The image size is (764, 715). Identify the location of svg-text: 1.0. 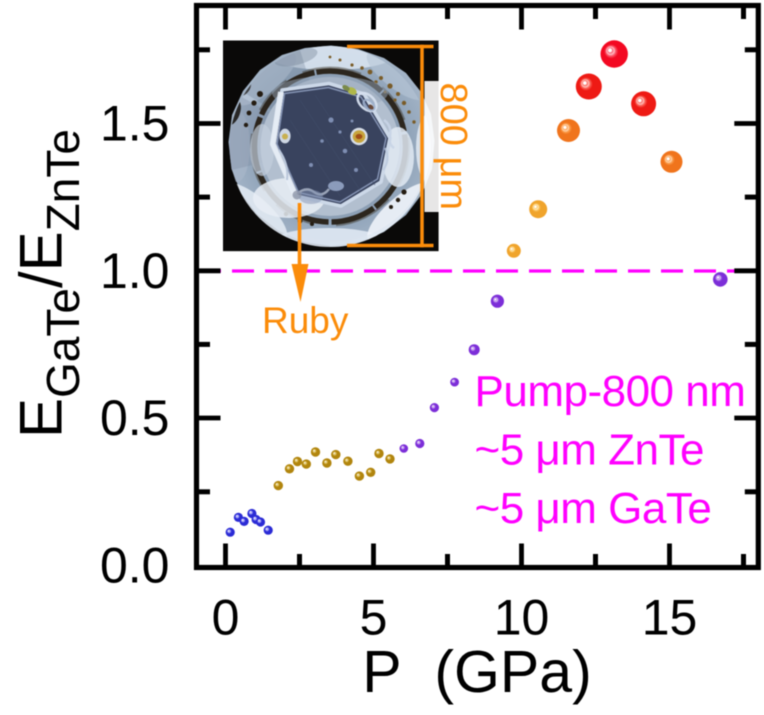
(135, 271).